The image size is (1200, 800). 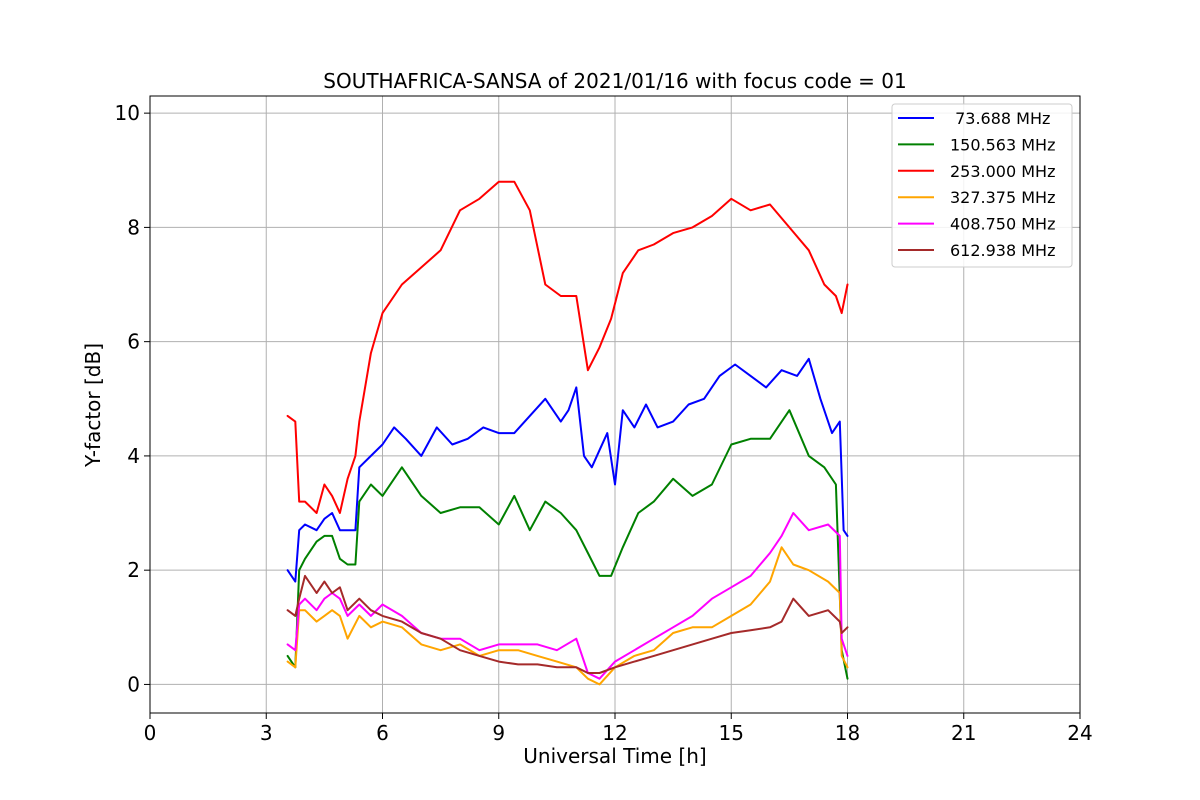 I want to click on y-tick-label: 0, so click(x=133, y=684).